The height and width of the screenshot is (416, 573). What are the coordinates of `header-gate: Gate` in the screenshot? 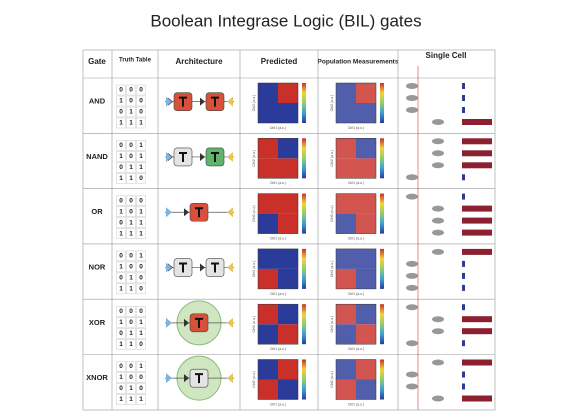 It's located at (97, 61).